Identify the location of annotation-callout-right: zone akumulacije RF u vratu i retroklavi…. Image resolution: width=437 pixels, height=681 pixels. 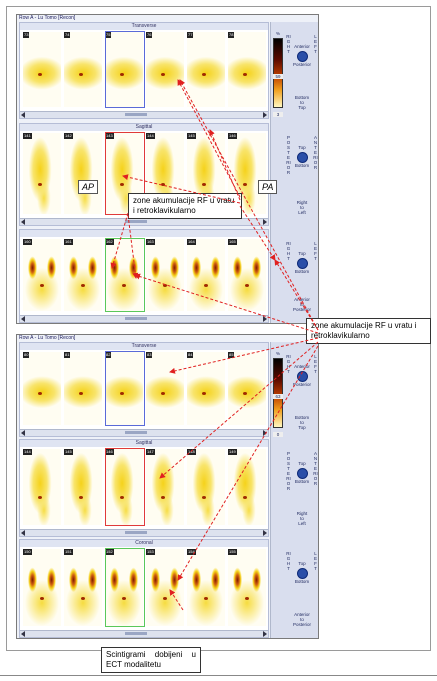
(368, 331).